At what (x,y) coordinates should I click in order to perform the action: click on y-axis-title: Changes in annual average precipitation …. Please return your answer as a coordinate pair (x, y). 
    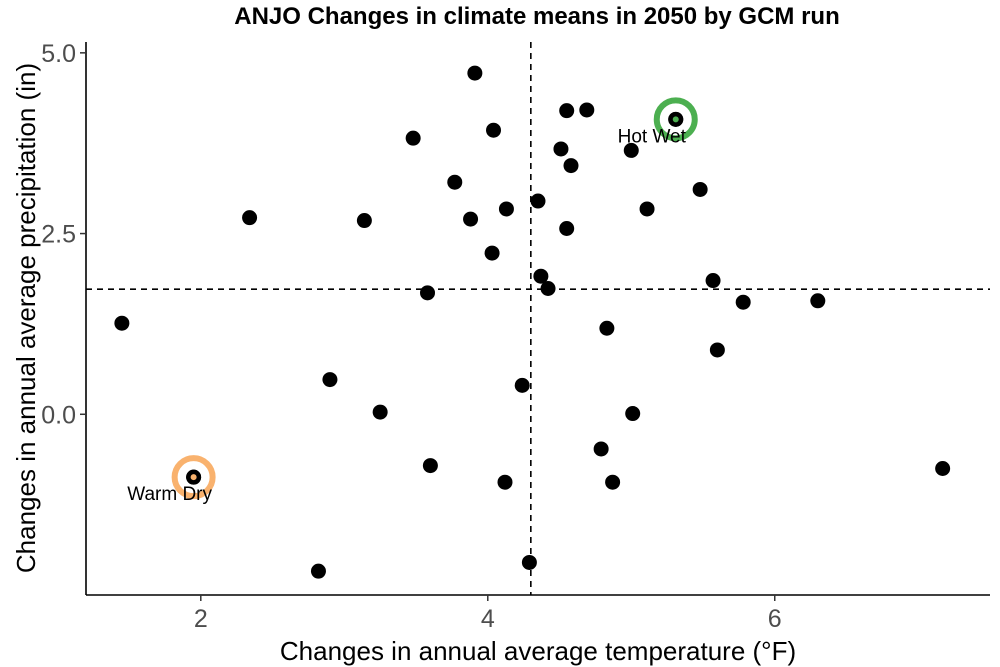
    Looking at the image, I should click on (26, 318).